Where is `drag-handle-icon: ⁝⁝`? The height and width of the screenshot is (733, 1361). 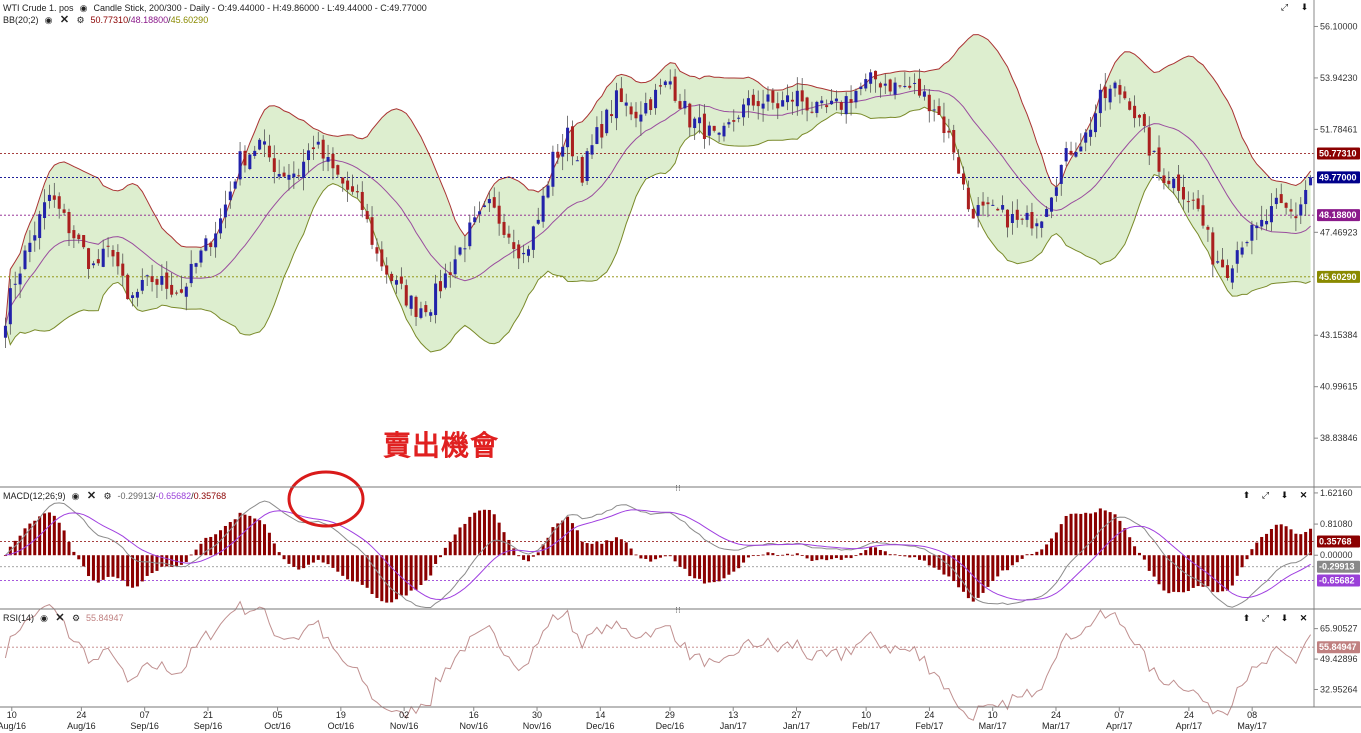 drag-handle-icon: ⁝⁝ is located at coordinates (678, 610).